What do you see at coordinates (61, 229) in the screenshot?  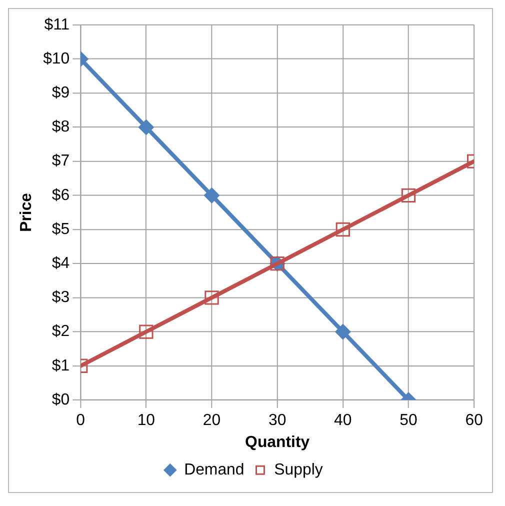 I see `y-tick-label: $5` at bounding box center [61, 229].